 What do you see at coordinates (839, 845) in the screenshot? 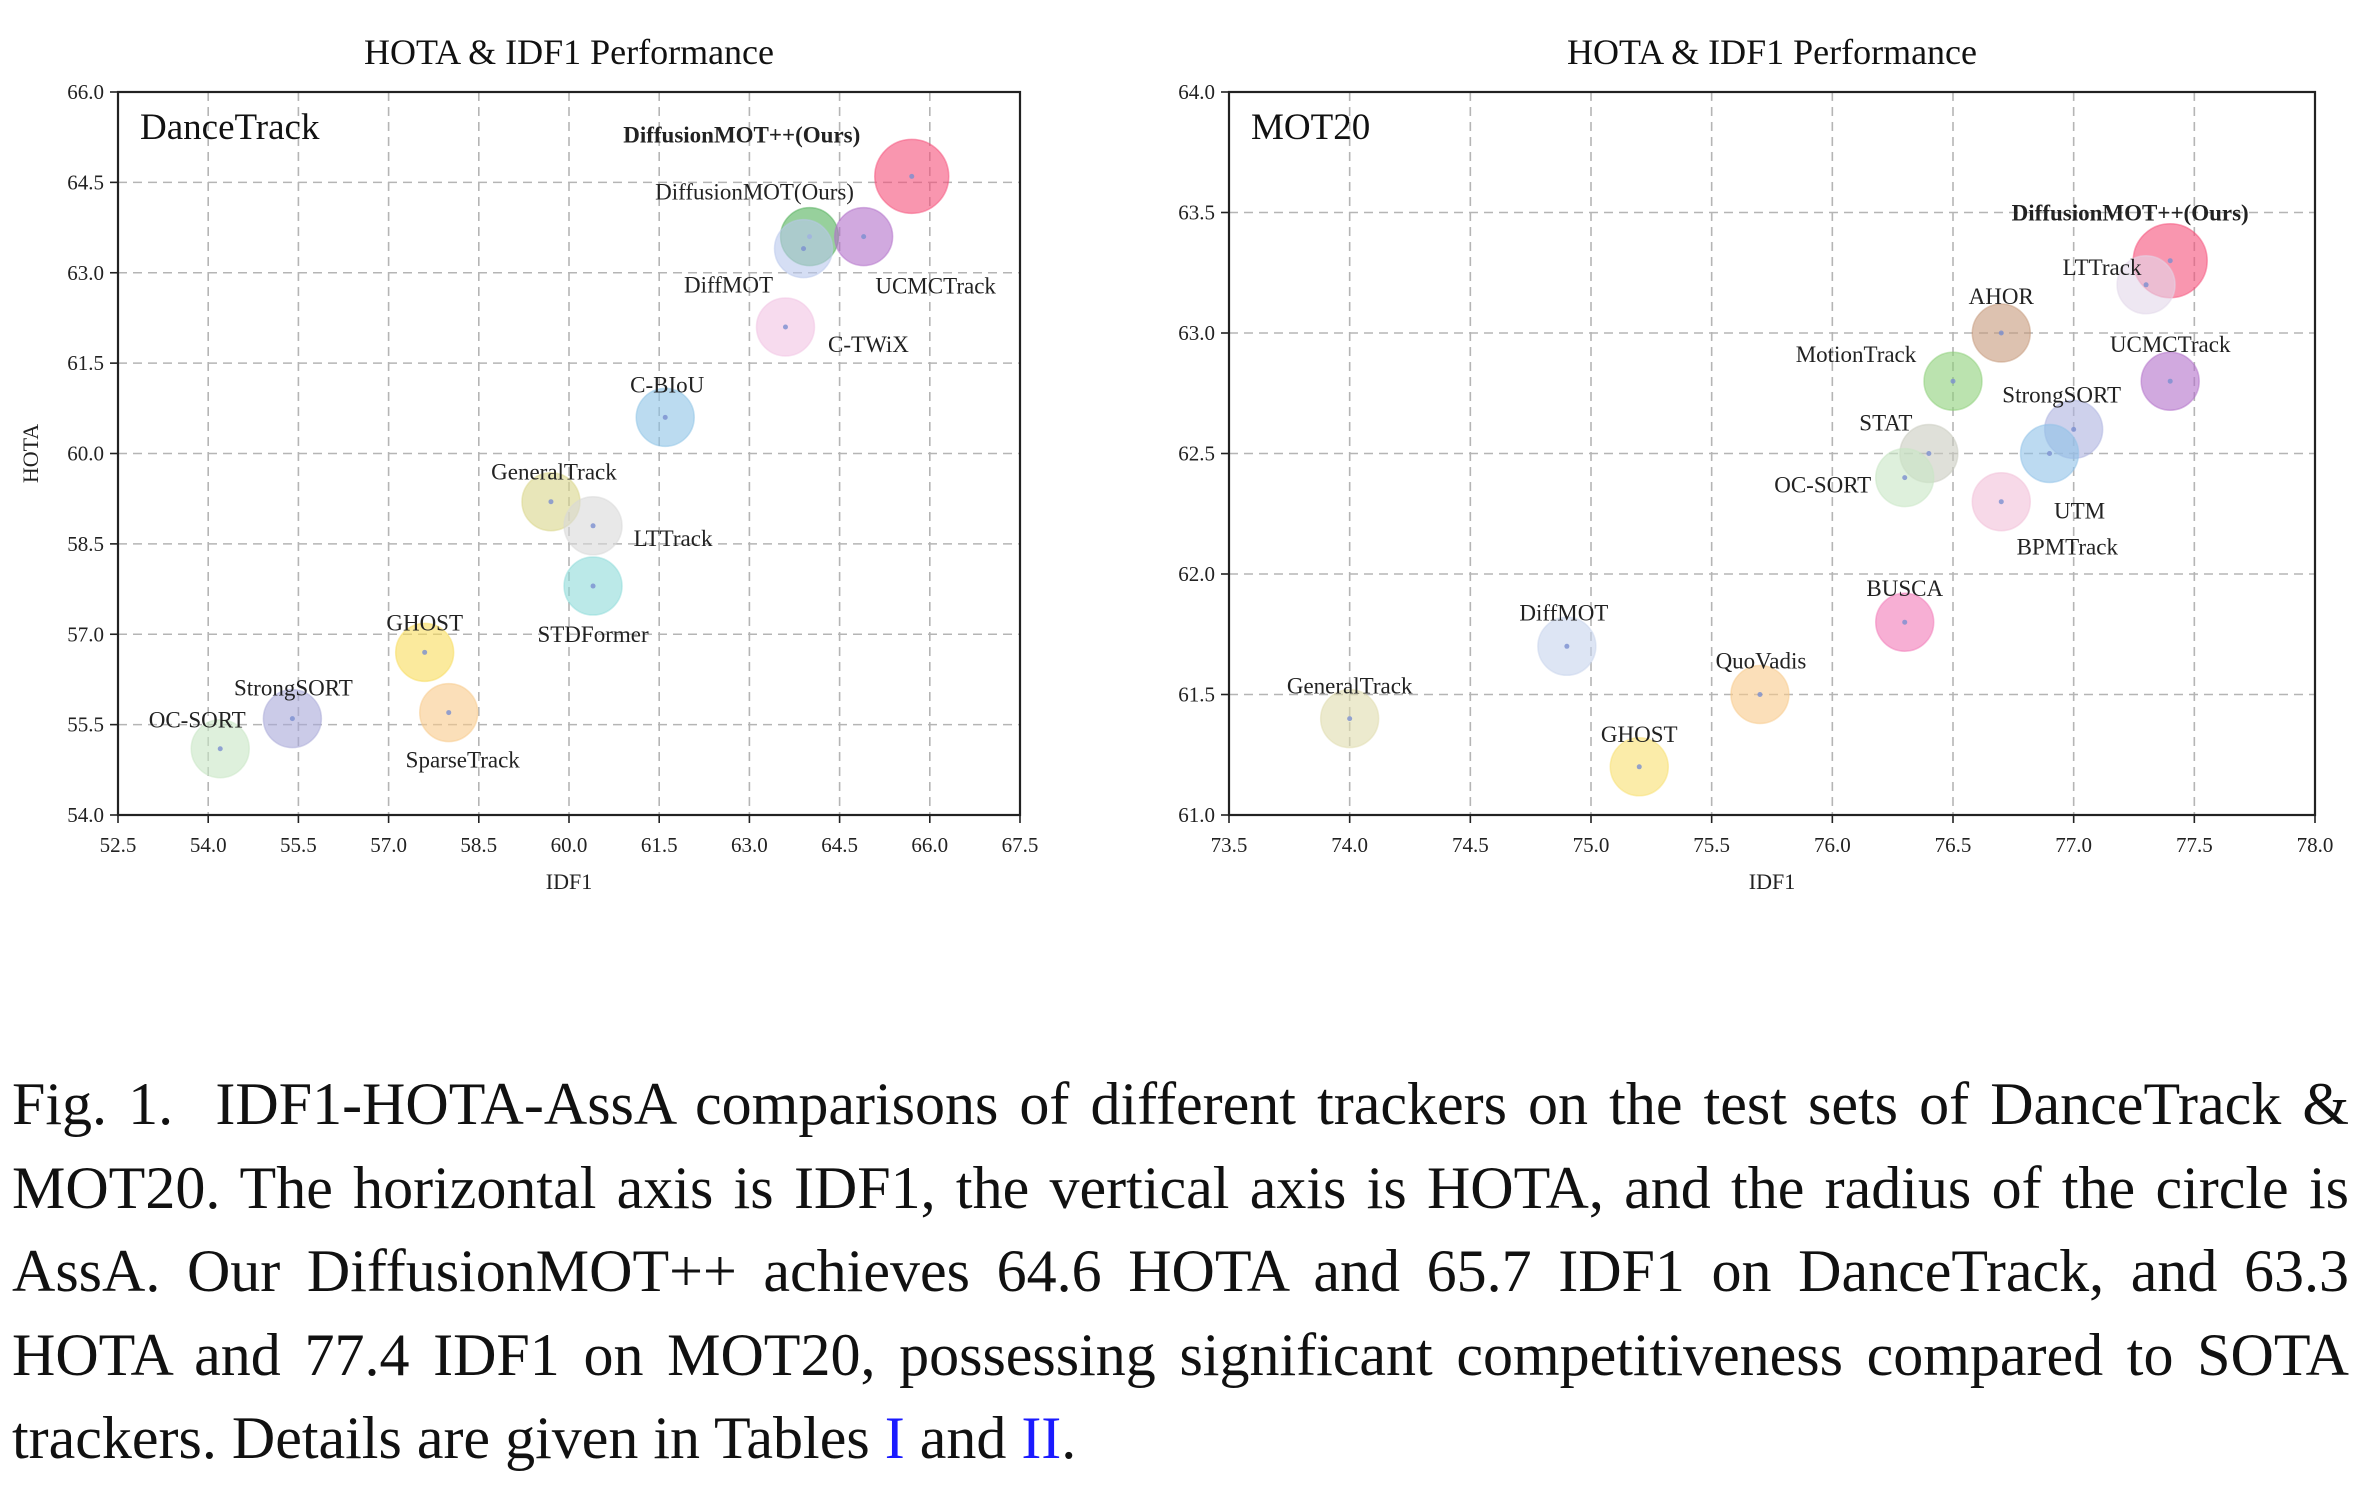
I see `x-tick-label: 64.5` at bounding box center [839, 845].